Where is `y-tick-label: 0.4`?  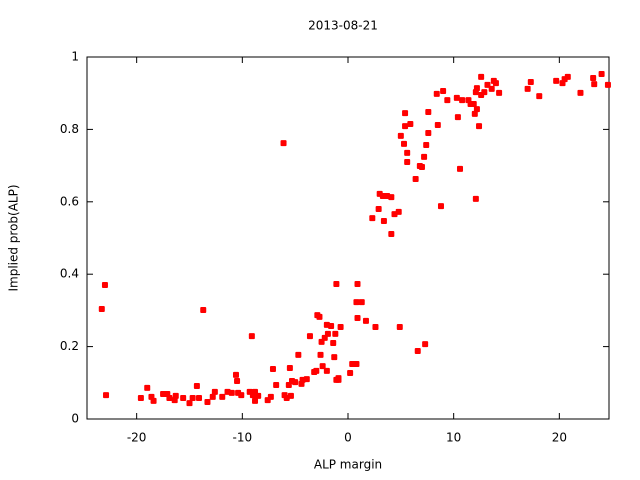 y-tick-label: 0.4 is located at coordinates (69, 274).